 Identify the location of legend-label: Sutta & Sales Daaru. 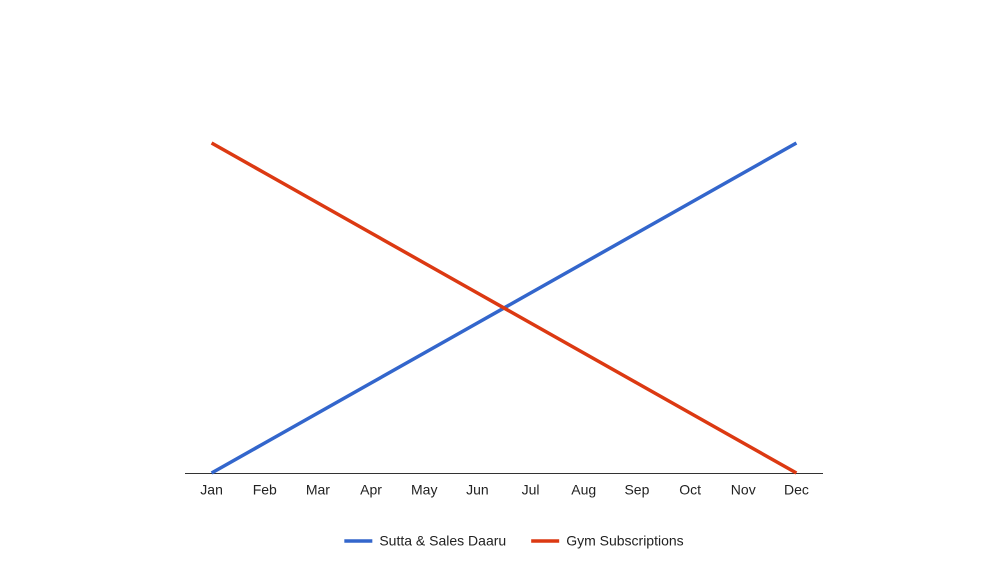
(442, 541).